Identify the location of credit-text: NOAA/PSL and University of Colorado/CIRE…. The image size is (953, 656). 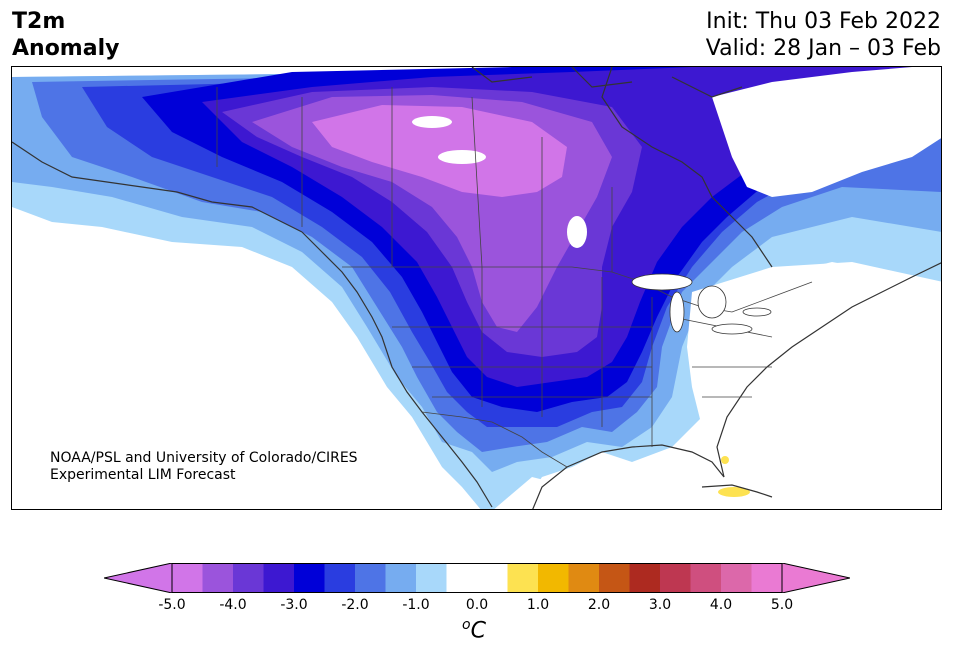
(204, 467).